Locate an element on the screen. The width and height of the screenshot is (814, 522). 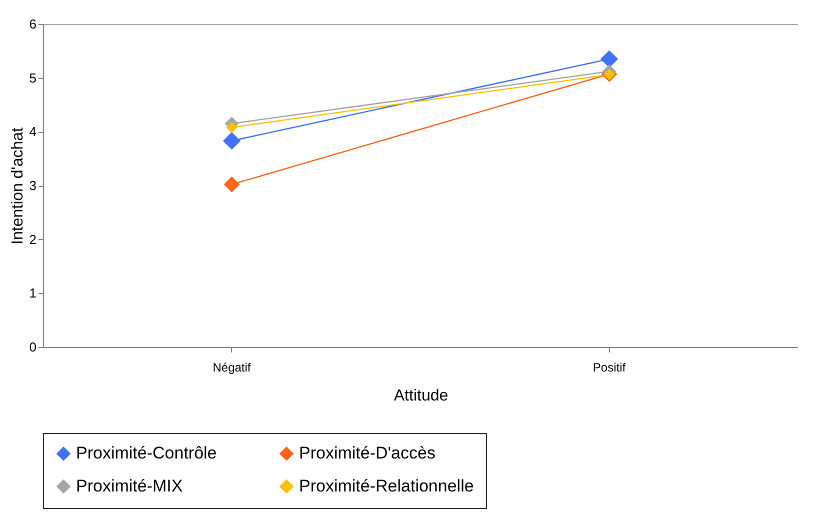
x-tick-label: Négatif is located at coordinates (232, 367).